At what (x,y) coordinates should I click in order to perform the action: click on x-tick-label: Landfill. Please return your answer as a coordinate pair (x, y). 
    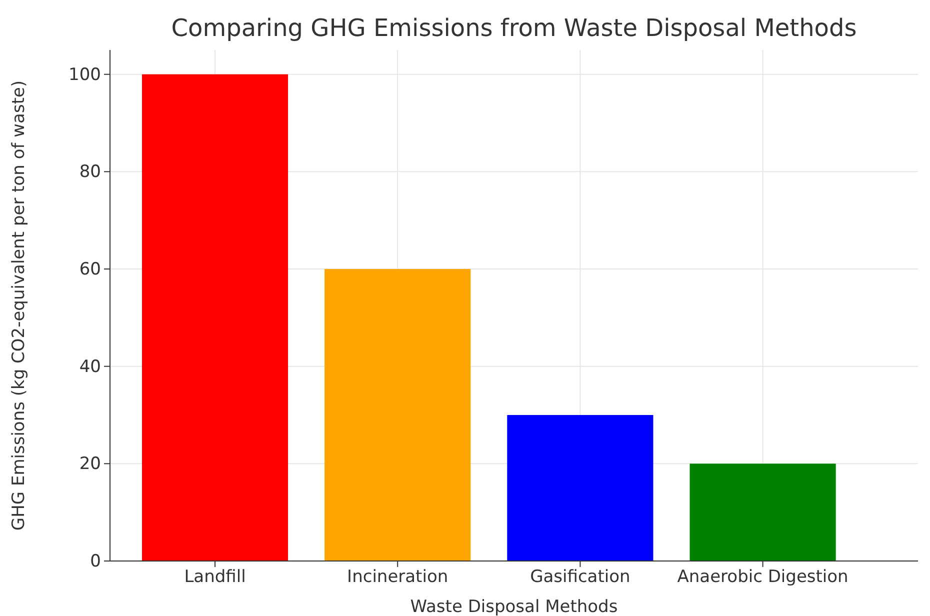
    Looking at the image, I should click on (215, 577).